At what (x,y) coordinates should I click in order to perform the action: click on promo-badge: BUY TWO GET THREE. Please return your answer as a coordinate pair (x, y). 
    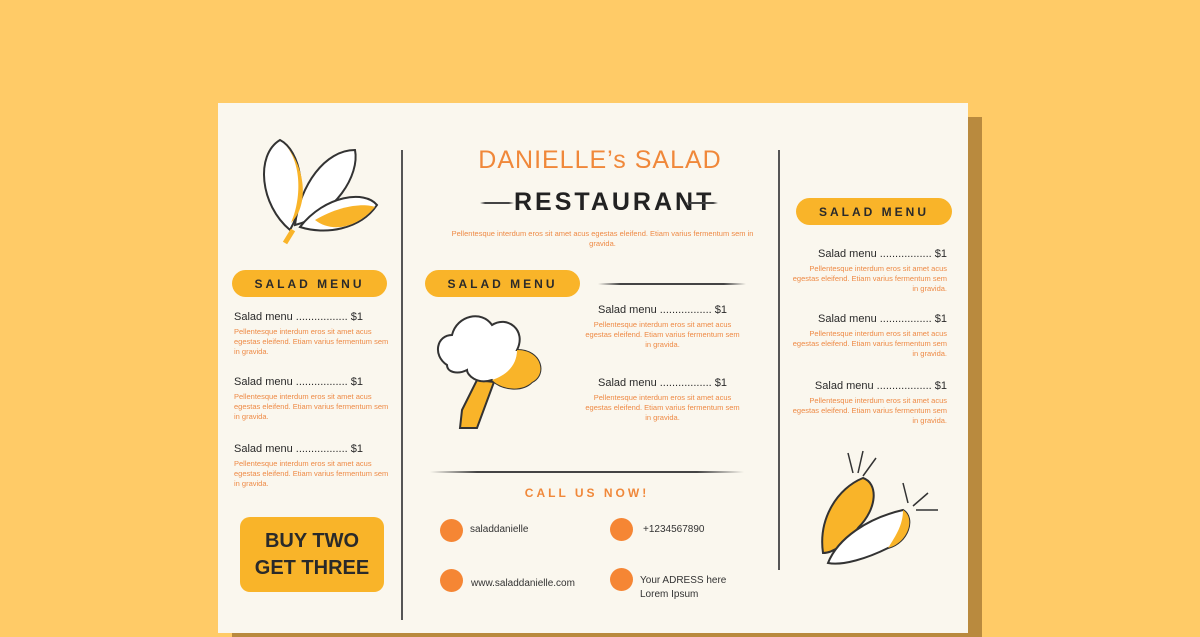
    Looking at the image, I should click on (312, 554).